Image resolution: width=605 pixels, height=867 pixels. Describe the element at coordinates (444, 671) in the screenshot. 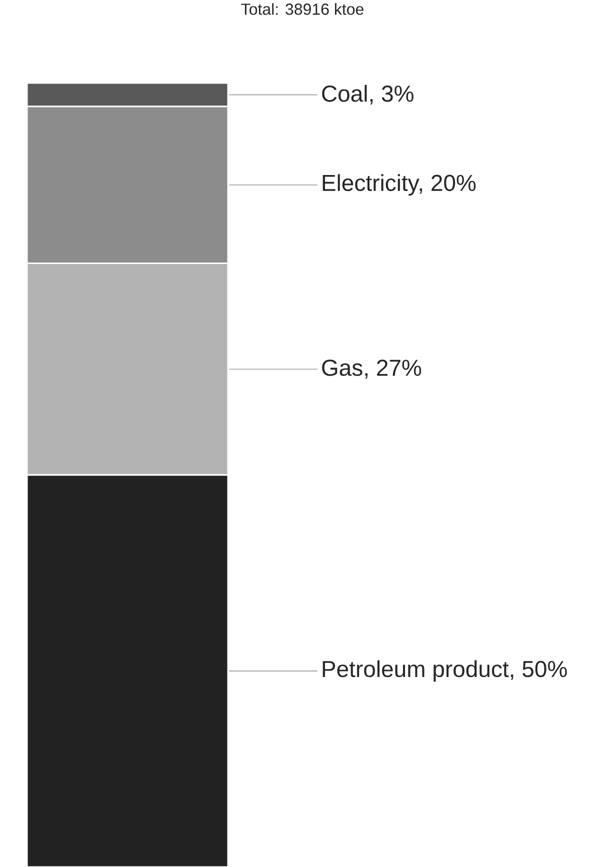

I see `data-label: Petroleum product, 50%` at that location.